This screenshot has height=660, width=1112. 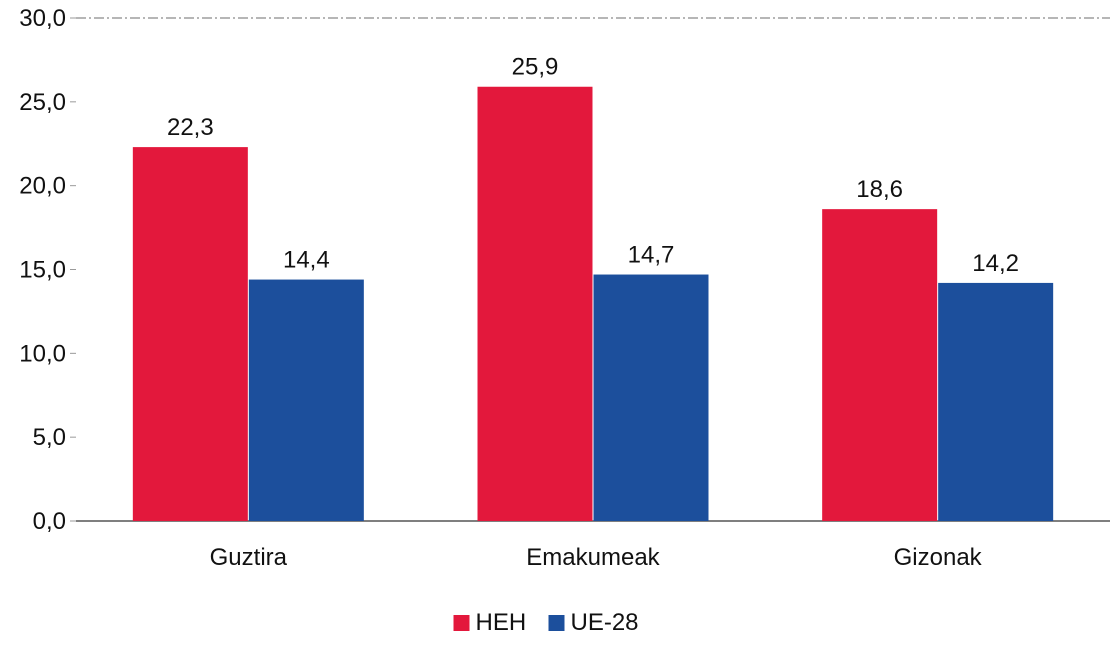 What do you see at coordinates (461, 623) in the screenshot?
I see `legend-swatch-heh` at bounding box center [461, 623].